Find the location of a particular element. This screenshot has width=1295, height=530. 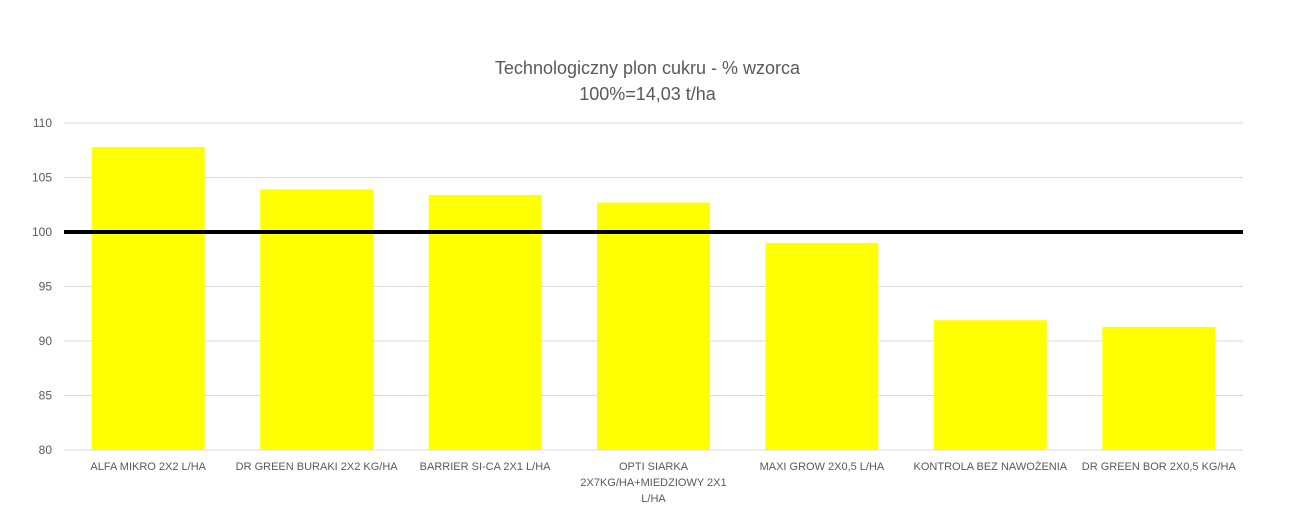

x-tick-label: DR GREEN BURAKI 2X2 KG/HA is located at coordinates (317, 467).